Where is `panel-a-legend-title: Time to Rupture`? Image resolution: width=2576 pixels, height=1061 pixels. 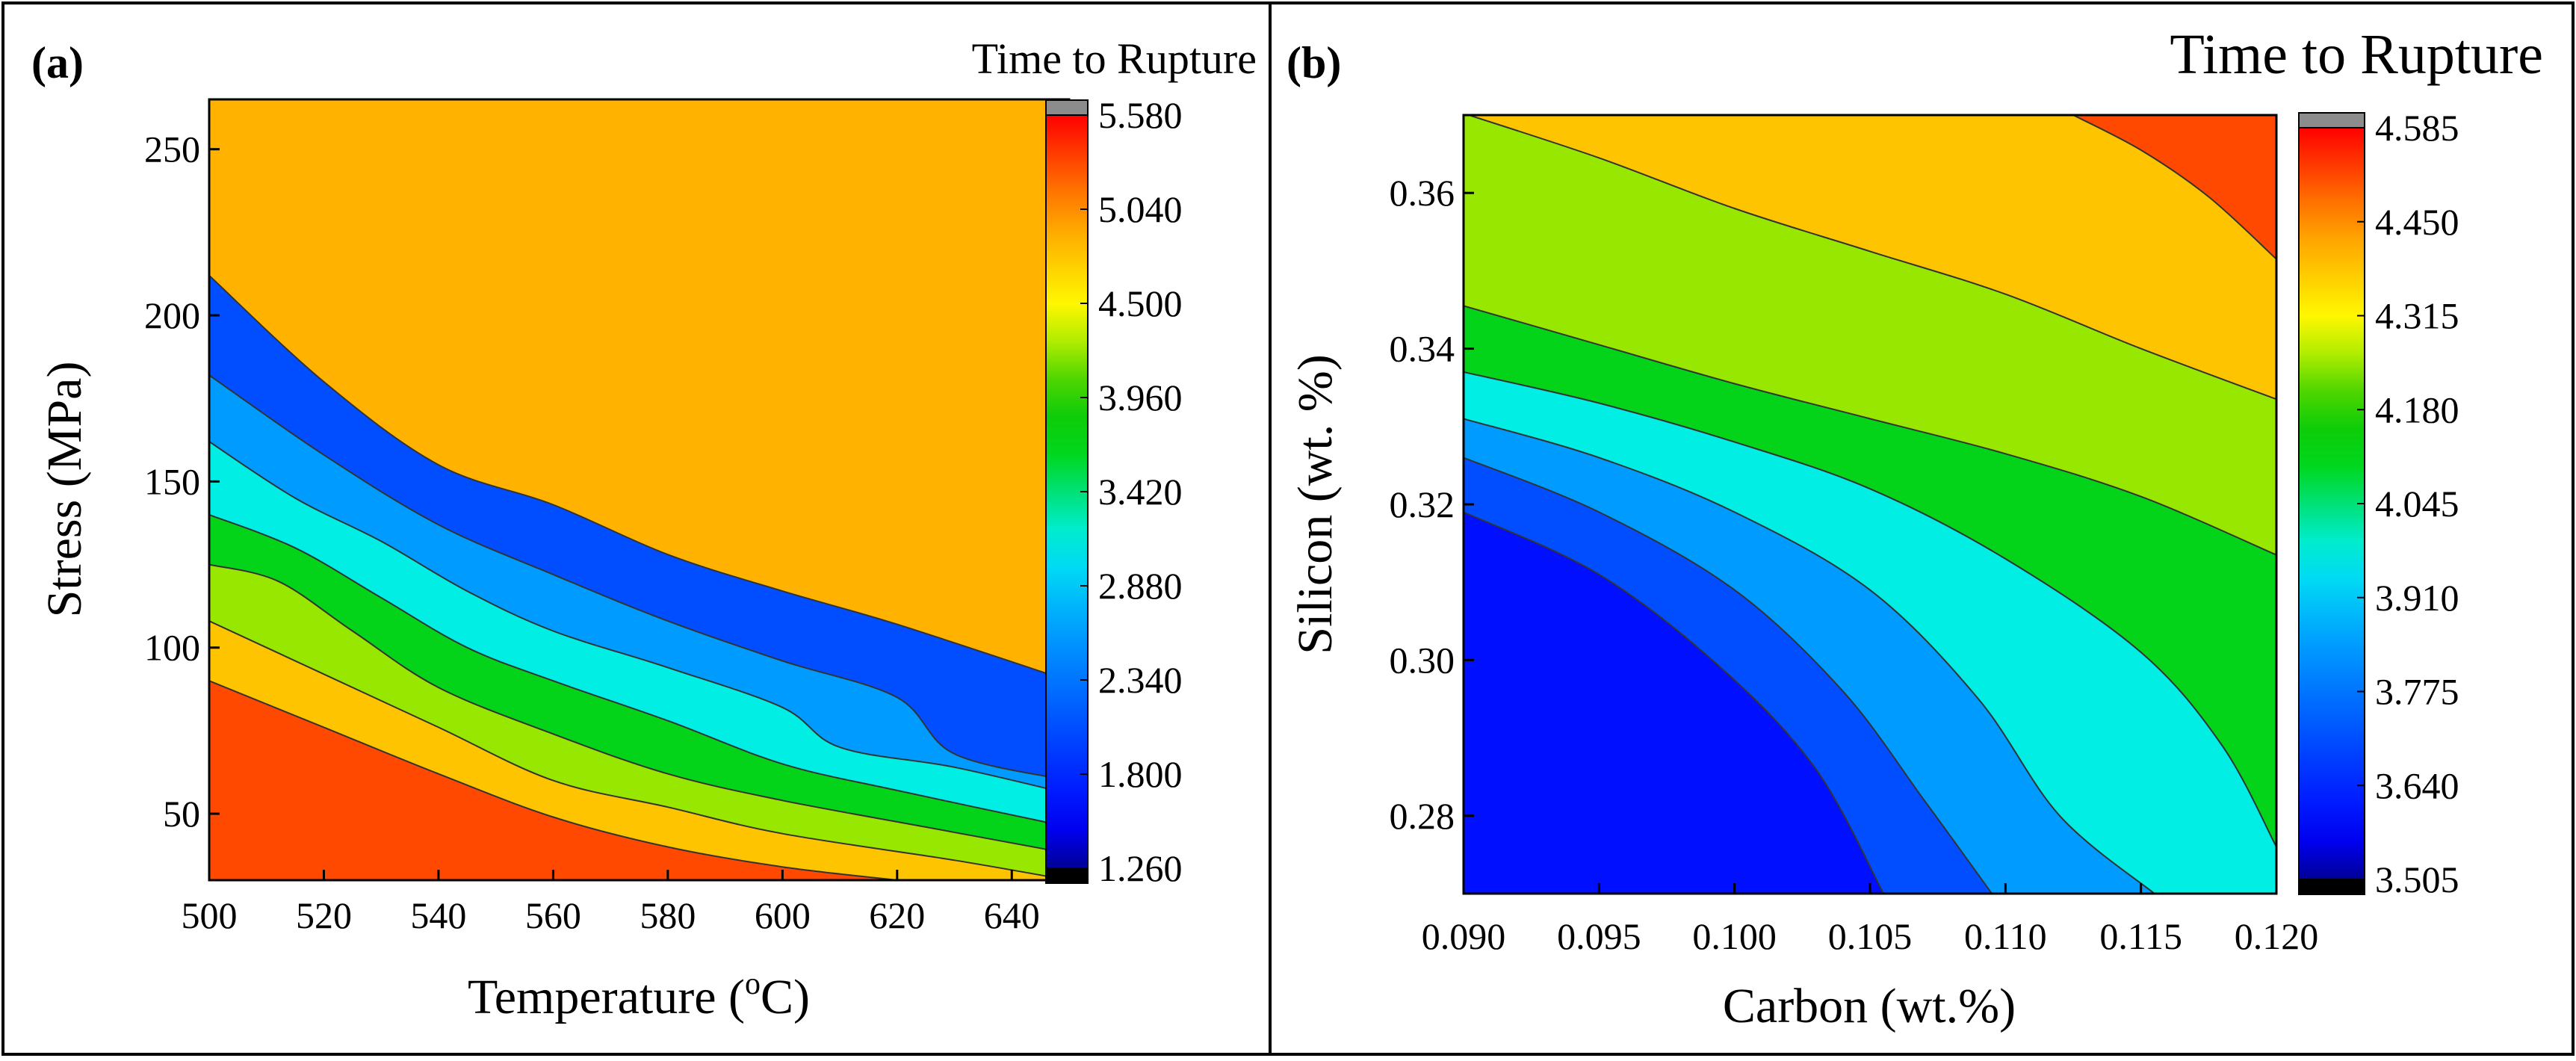 panel-a-legend-title: Time to Rupture is located at coordinates (1114, 58).